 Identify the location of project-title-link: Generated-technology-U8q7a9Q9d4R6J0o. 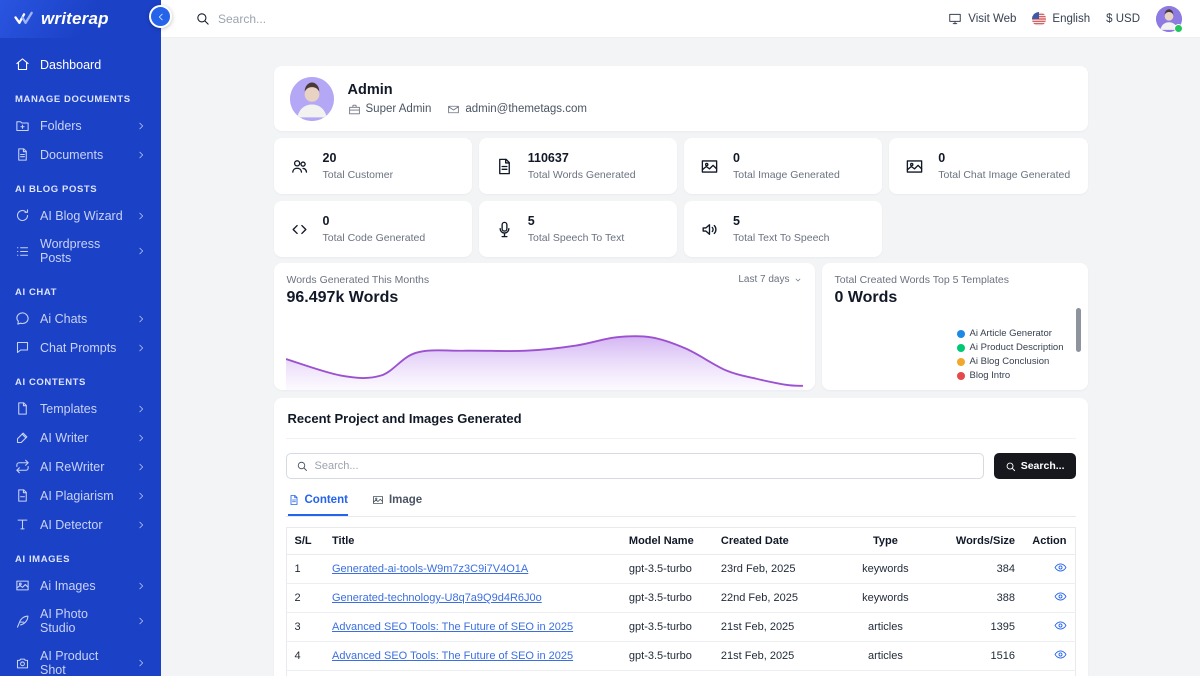
(437, 598).